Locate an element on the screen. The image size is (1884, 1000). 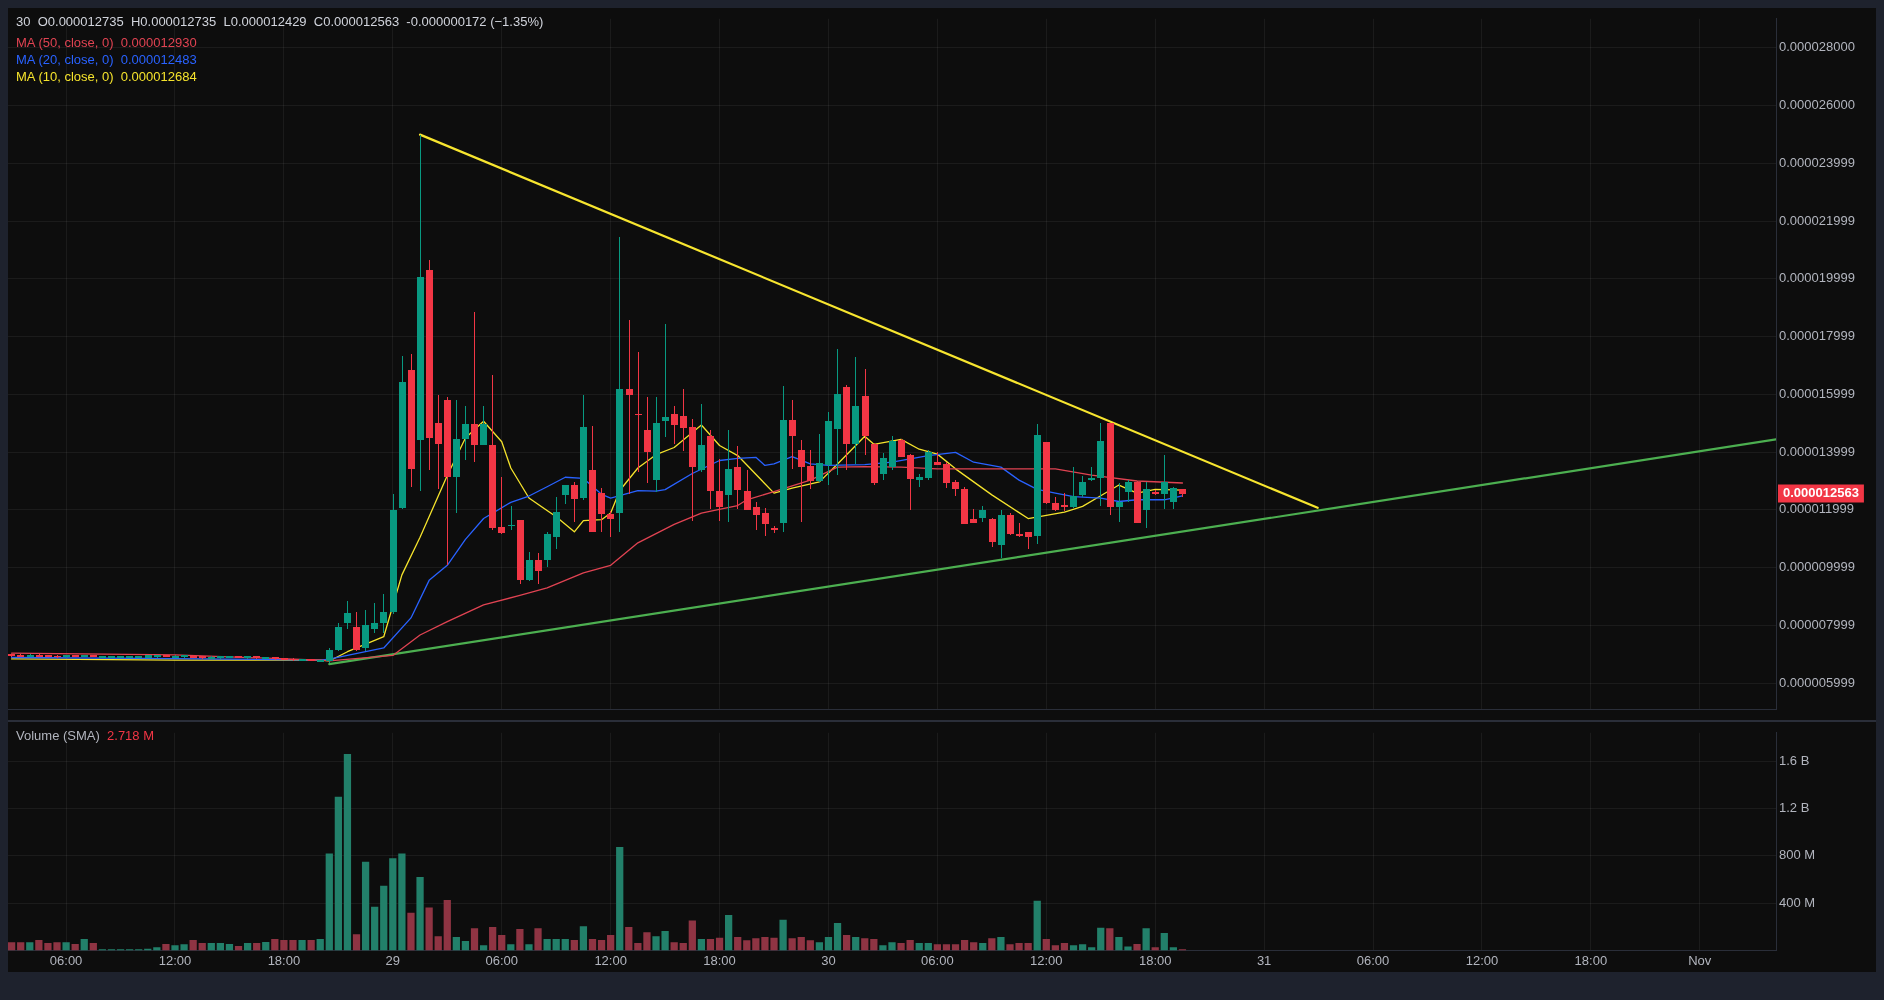
y-tick-label: 1.6 B is located at coordinates (1794, 760).